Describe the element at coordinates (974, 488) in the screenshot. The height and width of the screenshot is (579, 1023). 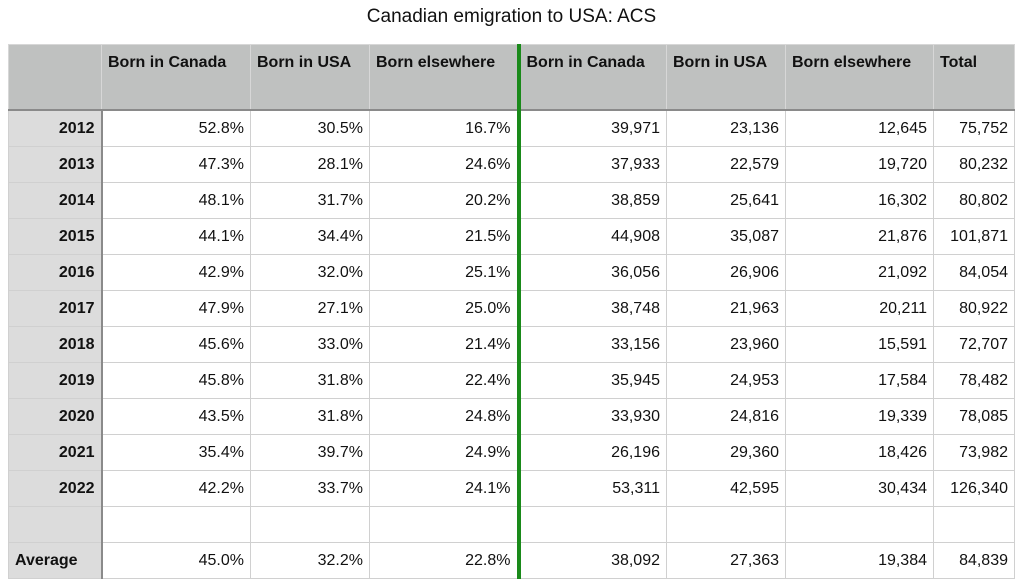
I see `cell-total: 126,340` at that location.